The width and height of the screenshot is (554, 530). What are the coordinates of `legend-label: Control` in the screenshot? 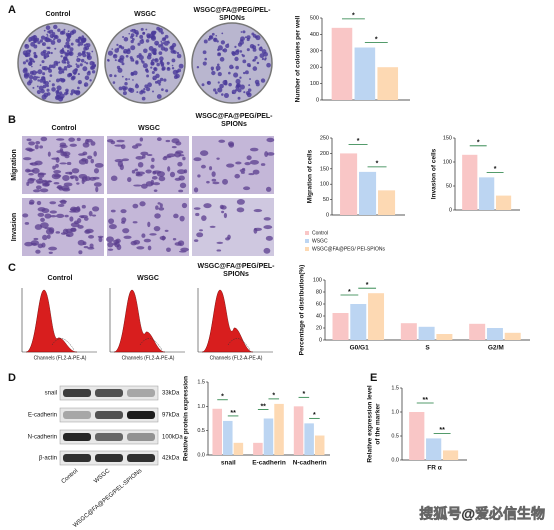 It's located at (320, 233).